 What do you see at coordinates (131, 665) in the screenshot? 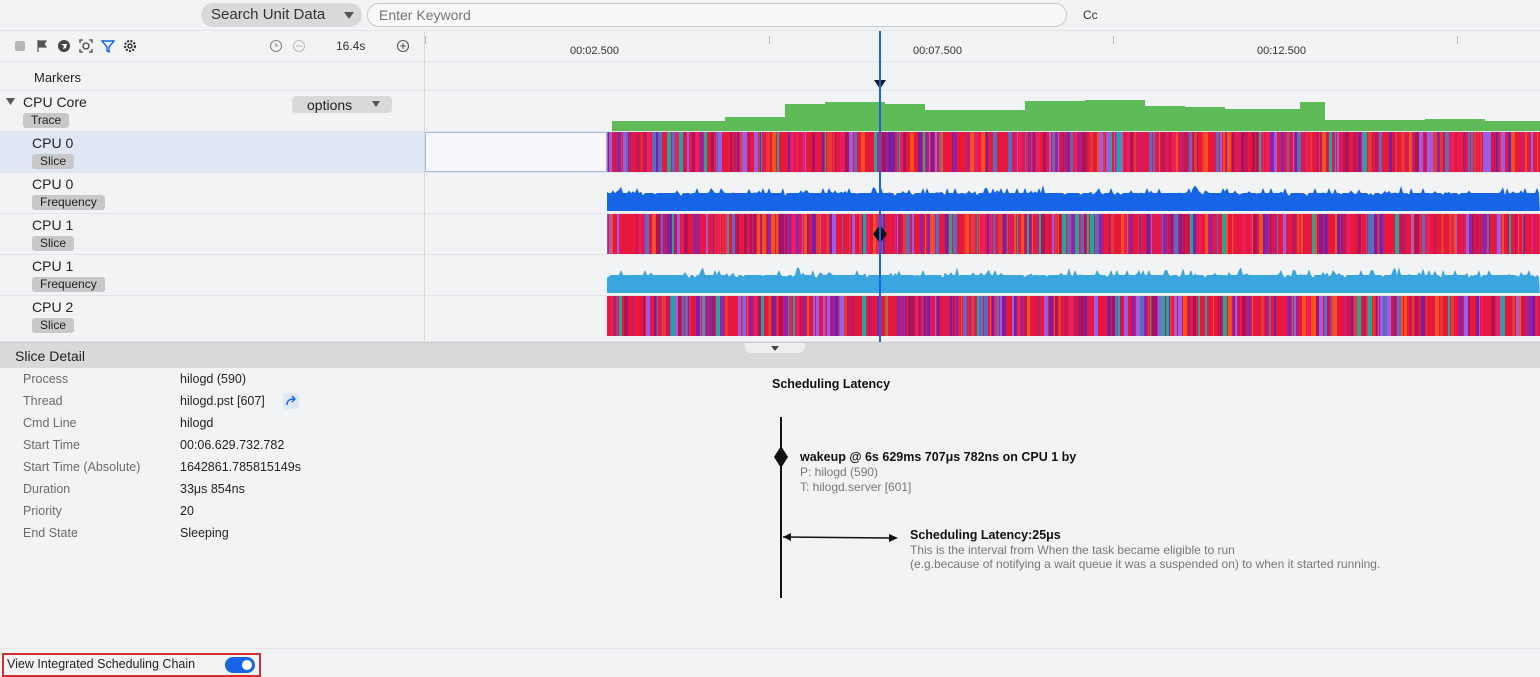
I see `scheduling-chain-option: View Integrated Scheduling Chain` at bounding box center [131, 665].